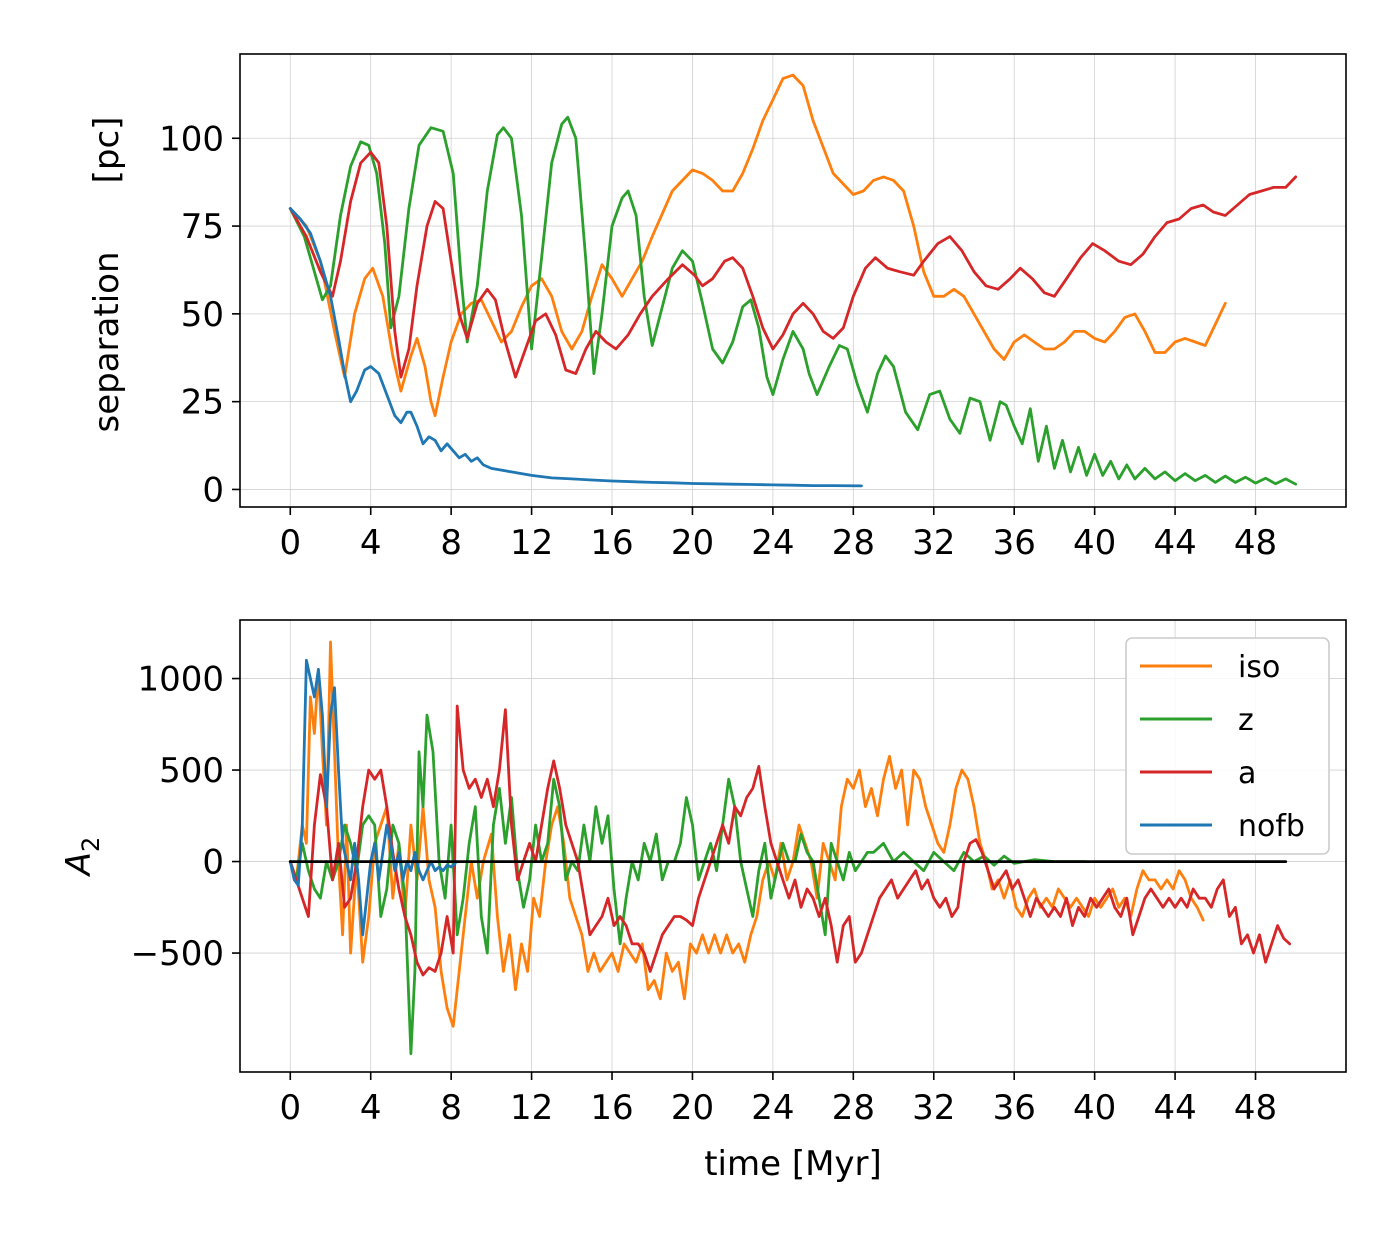  I want to click on separation-xtick-label: 44, so click(1174, 543).